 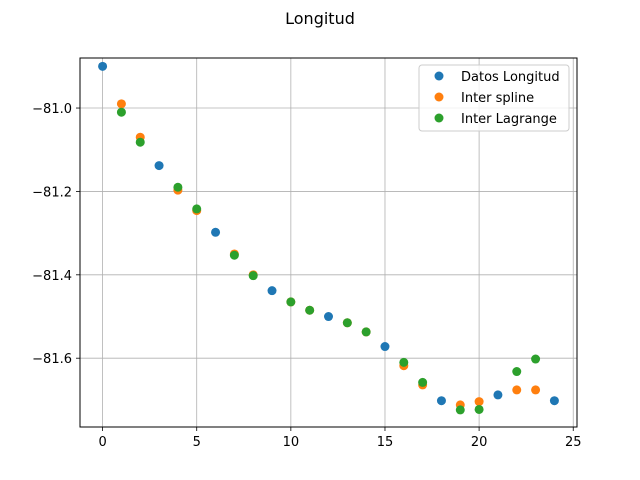 I want to click on y-tick-label: −81.6, so click(x=52, y=359).